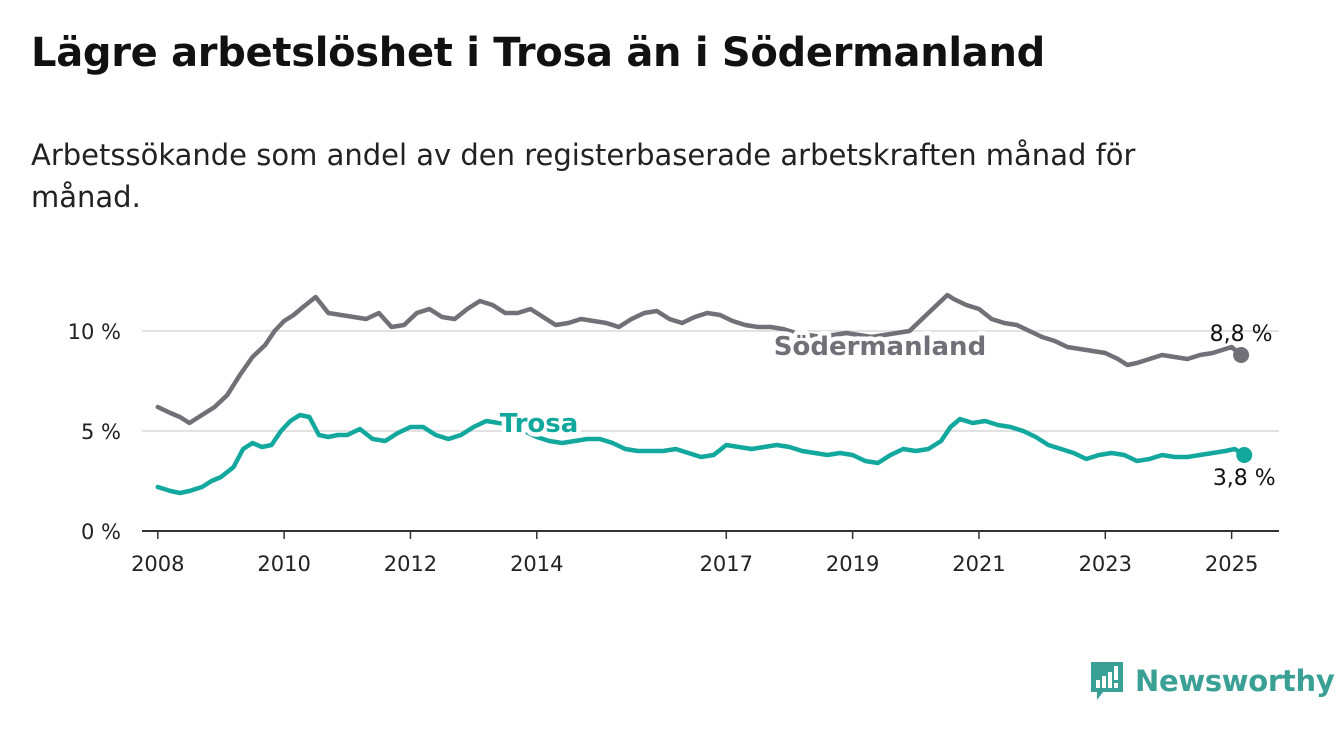  I want to click on brand-name: Newsworthy, so click(1235, 681).